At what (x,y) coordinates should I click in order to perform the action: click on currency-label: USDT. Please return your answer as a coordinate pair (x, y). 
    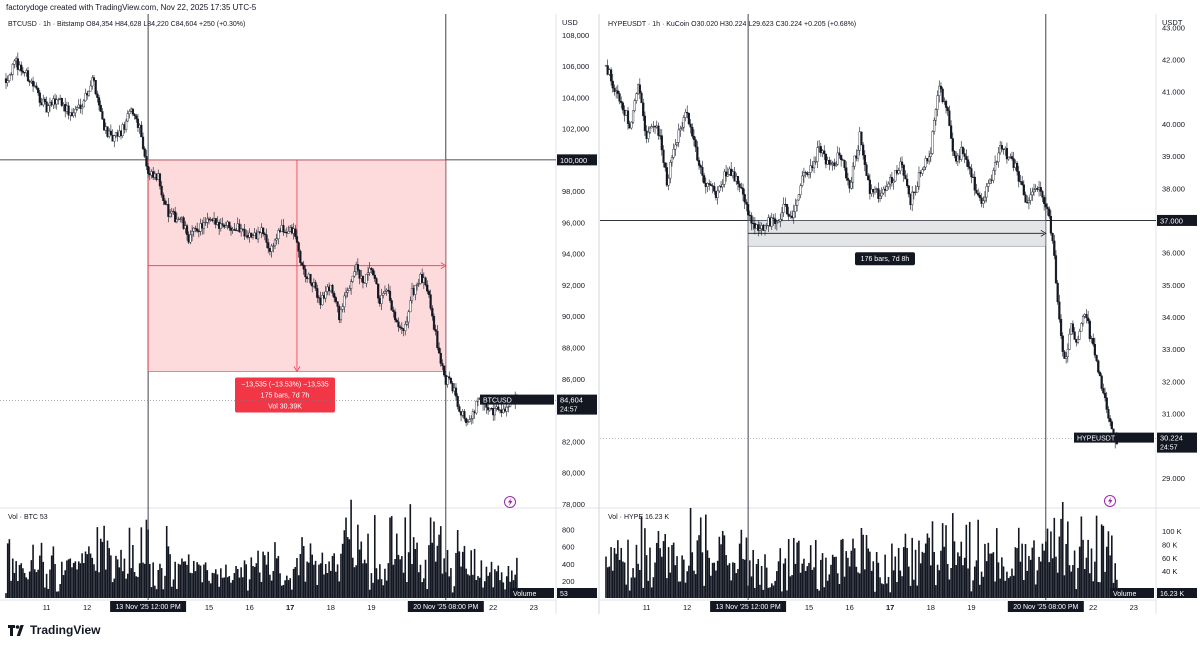
    Looking at the image, I should click on (1172, 22).